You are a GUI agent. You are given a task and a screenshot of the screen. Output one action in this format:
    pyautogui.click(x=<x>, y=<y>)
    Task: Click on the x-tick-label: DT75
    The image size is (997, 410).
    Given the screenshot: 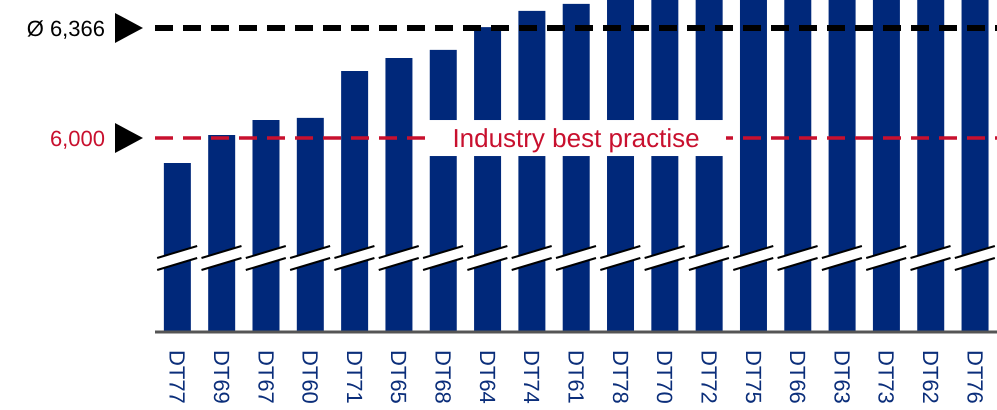 What is the action you would take?
    pyautogui.click(x=753, y=377)
    